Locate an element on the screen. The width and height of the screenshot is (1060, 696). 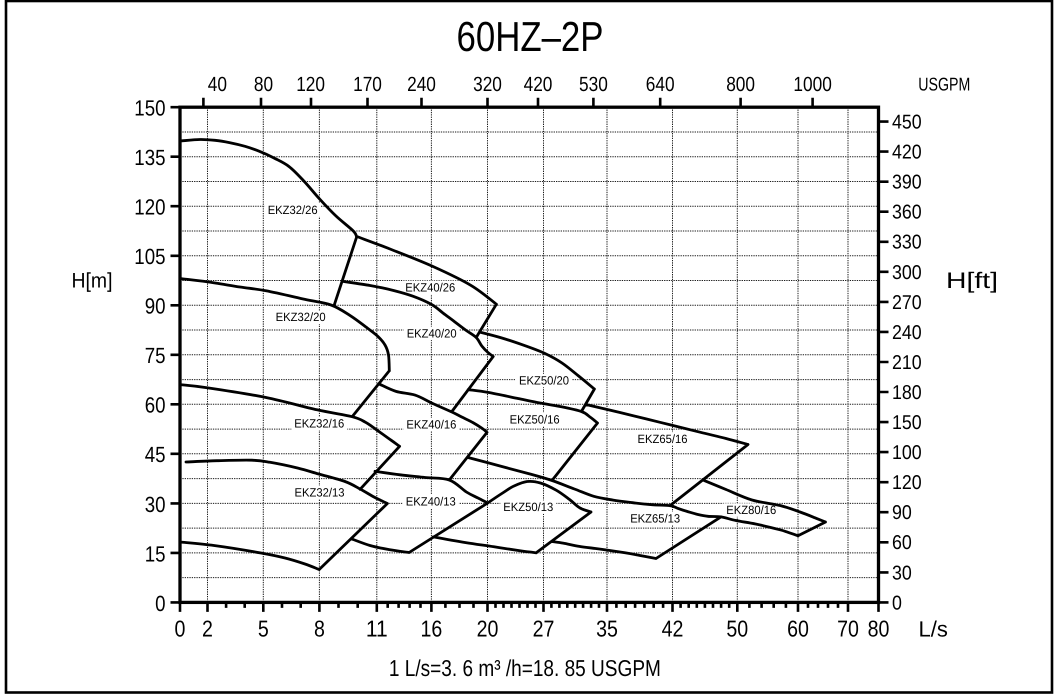
svg-text: 70 is located at coordinates (848, 629).